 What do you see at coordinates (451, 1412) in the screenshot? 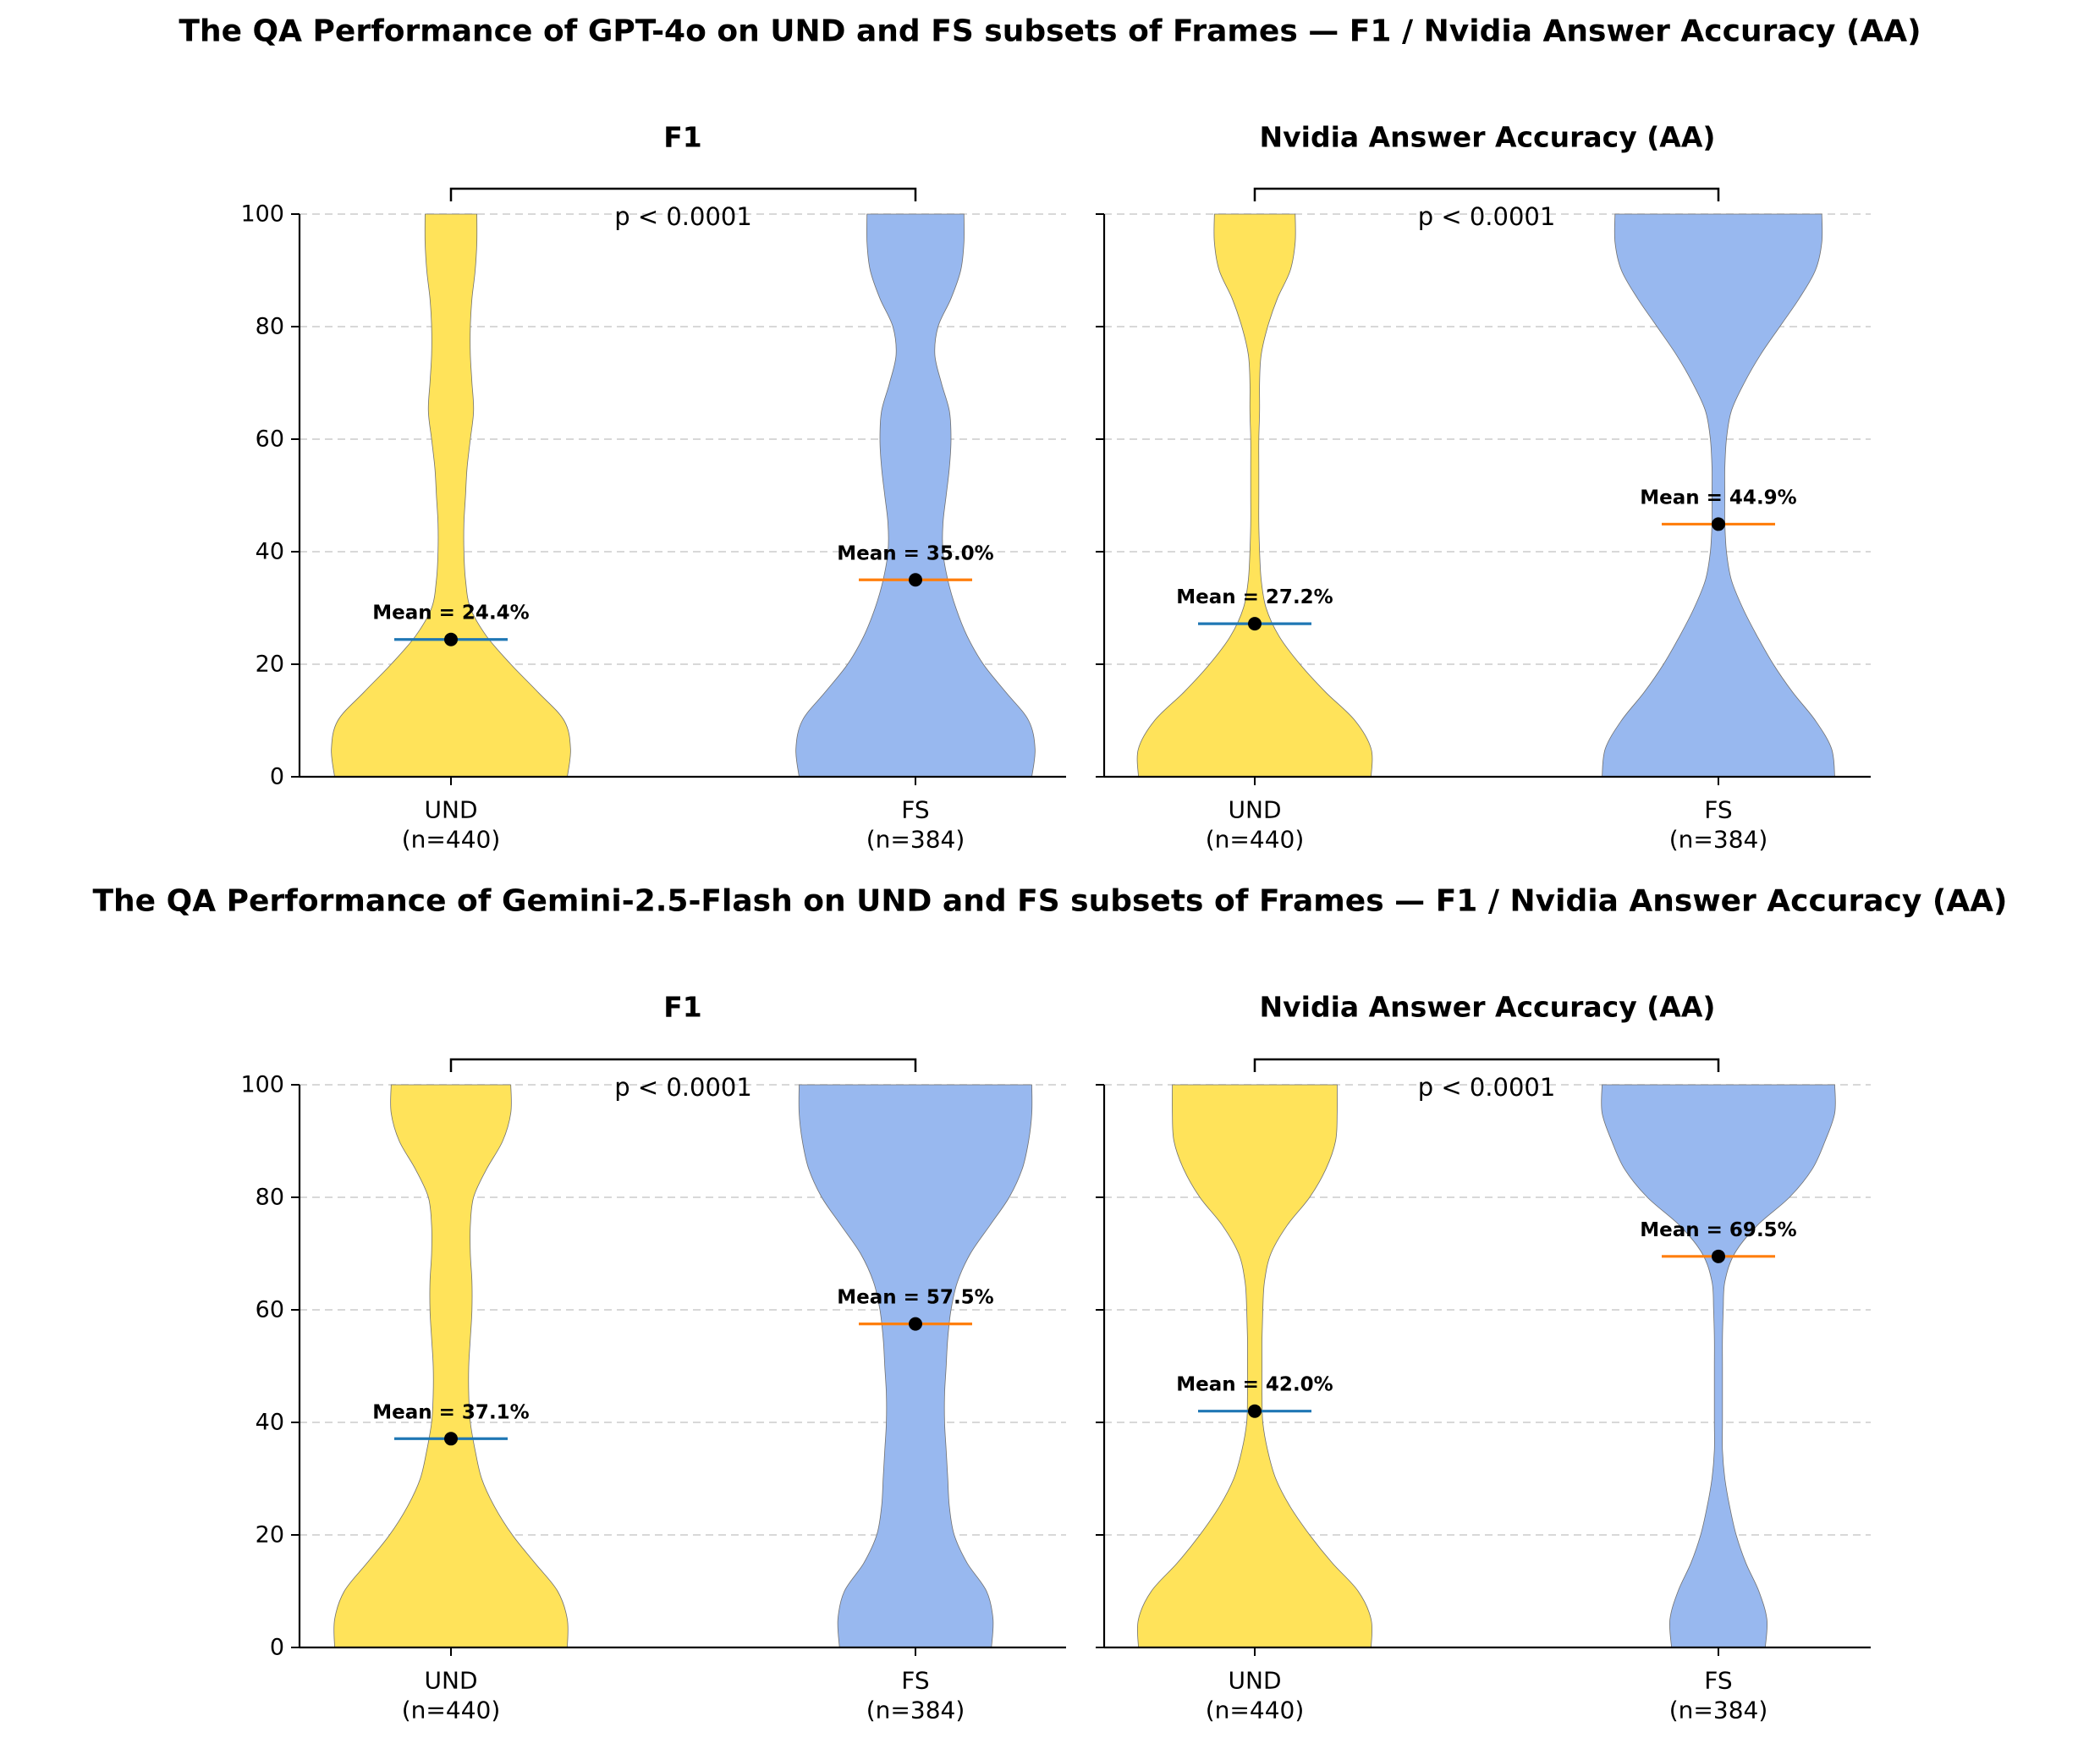
I see `mean-label-und: Mean = 37.1%` at bounding box center [451, 1412].